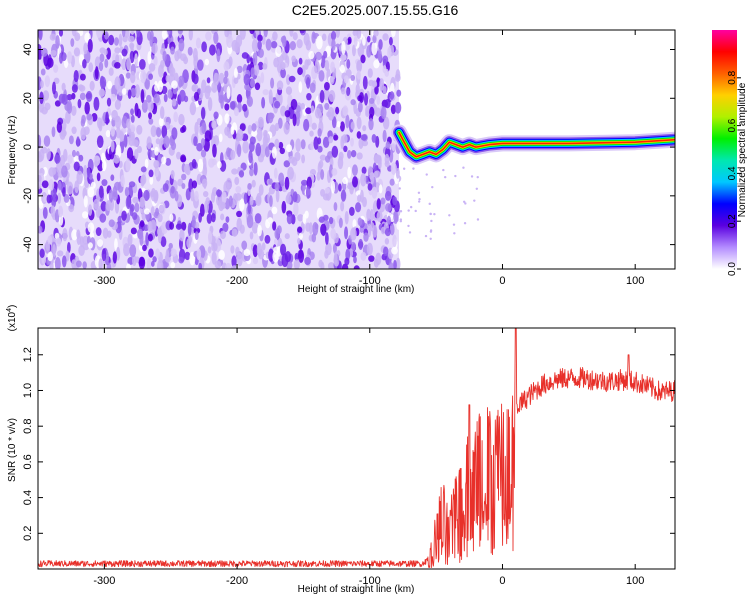 This screenshot has width=750, height=605. What do you see at coordinates (533, 182) in the screenshot?
I see `spectrogram-signal-ridge` at bounding box center [533, 182].